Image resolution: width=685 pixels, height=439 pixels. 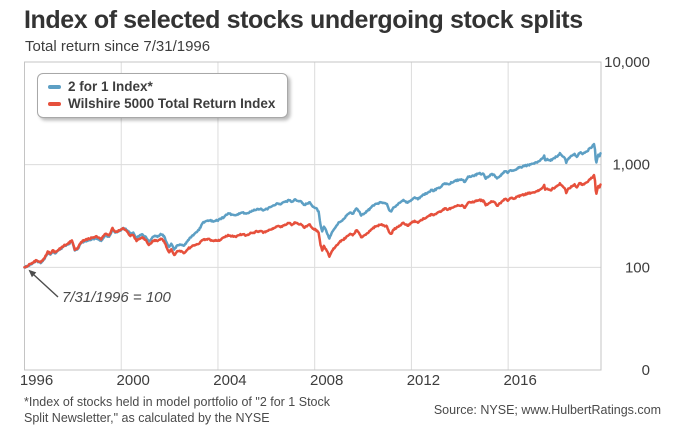 What do you see at coordinates (110, 86) in the screenshot?
I see `legend-label: 2 for 1 Index*` at bounding box center [110, 86].